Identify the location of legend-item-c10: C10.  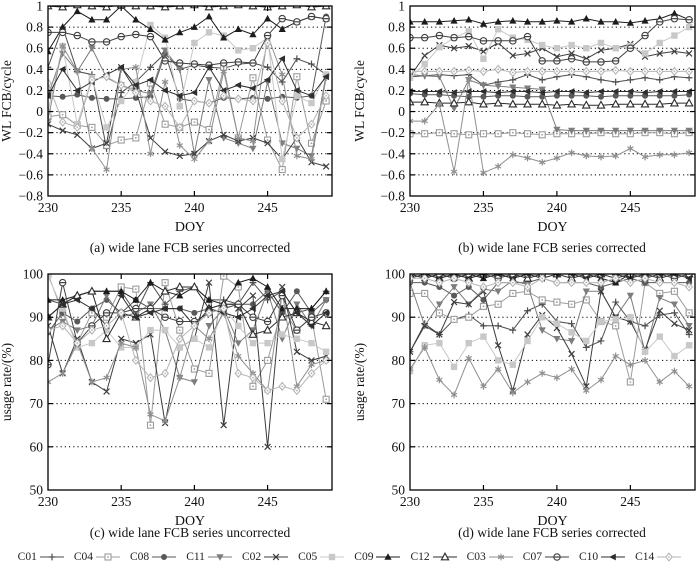
(602, 557).